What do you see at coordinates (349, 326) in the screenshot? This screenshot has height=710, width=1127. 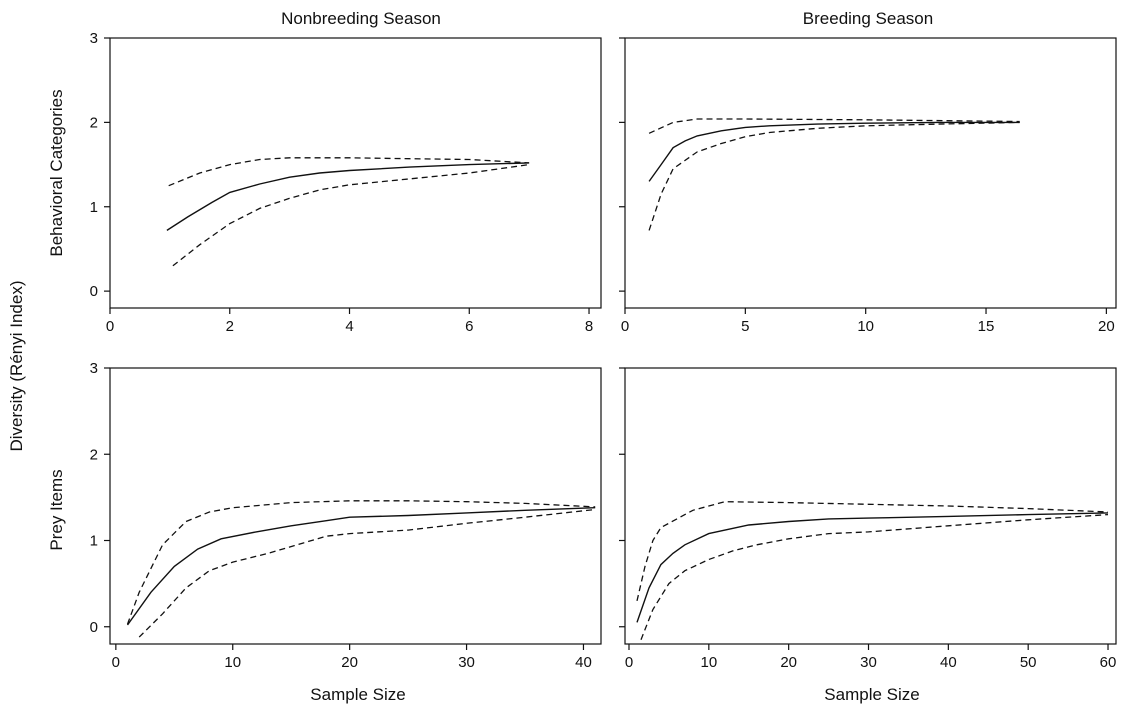 I see `x-tick-label: 4` at bounding box center [349, 326].